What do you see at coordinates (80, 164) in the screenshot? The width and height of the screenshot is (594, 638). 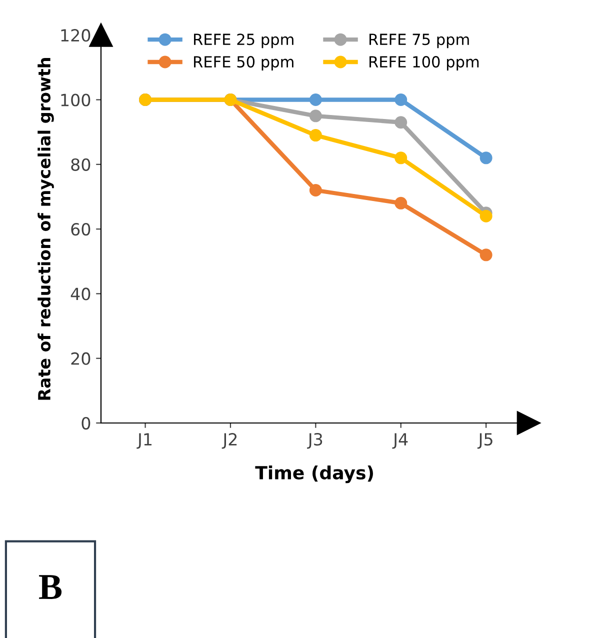 I see `y-tick-label: 80` at bounding box center [80, 164].